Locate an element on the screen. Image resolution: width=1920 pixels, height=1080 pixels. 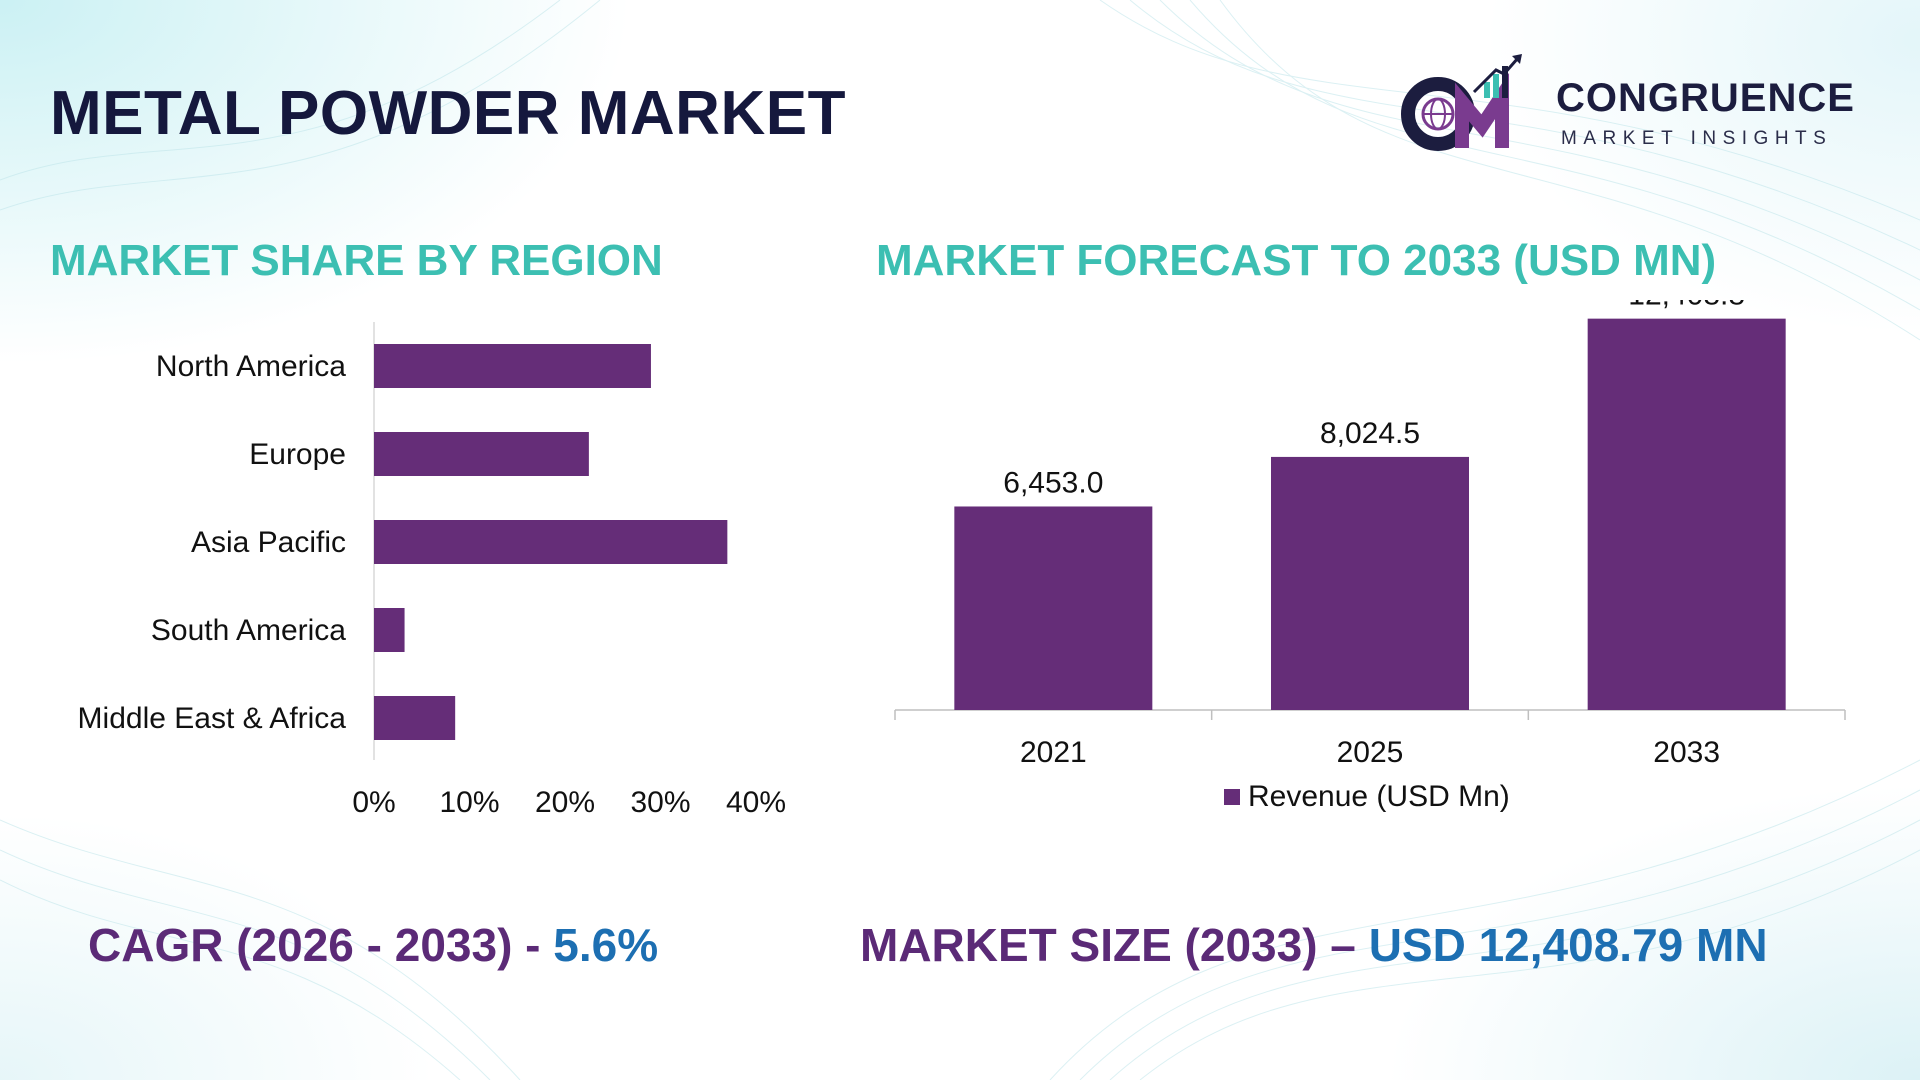
data-label: 12,408.8 is located at coordinates (1686, 306).